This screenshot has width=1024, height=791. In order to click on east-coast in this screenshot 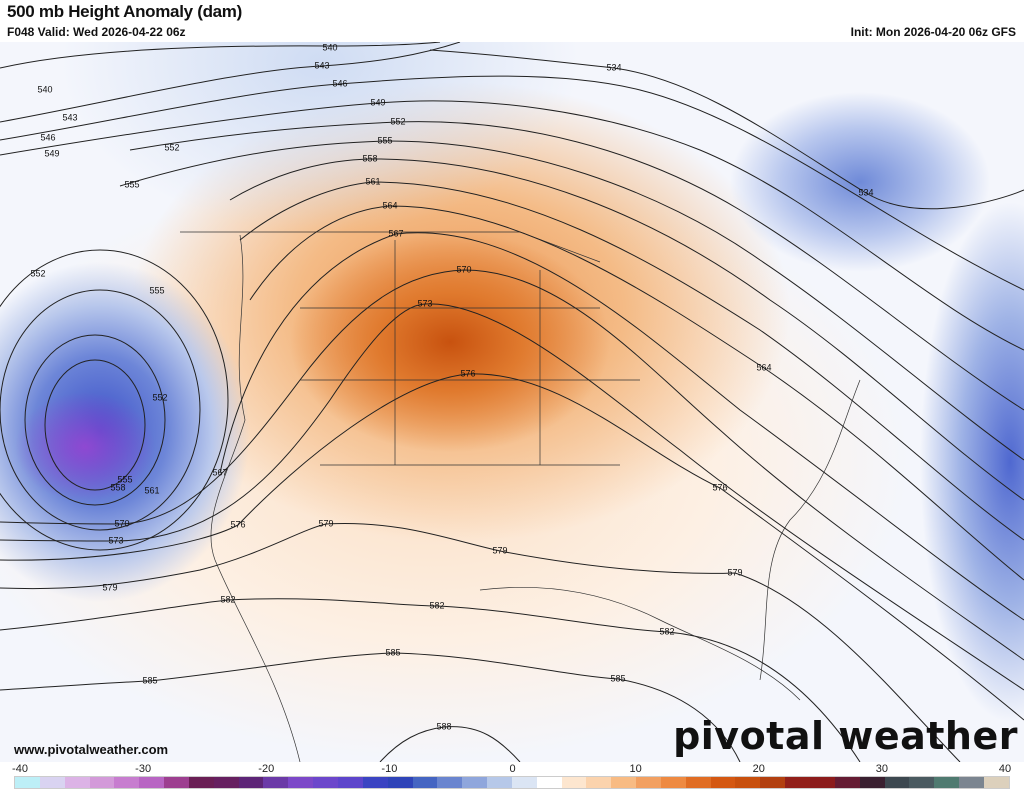, I will do `click(810, 530)`.